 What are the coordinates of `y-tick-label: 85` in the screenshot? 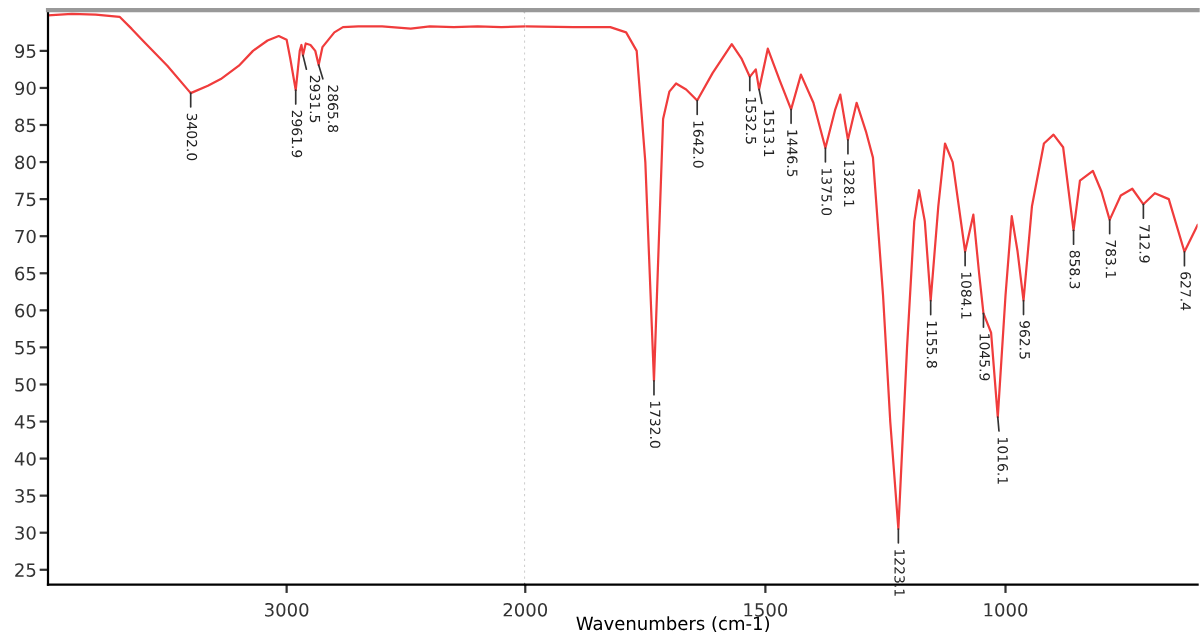 It's located at (25, 125).